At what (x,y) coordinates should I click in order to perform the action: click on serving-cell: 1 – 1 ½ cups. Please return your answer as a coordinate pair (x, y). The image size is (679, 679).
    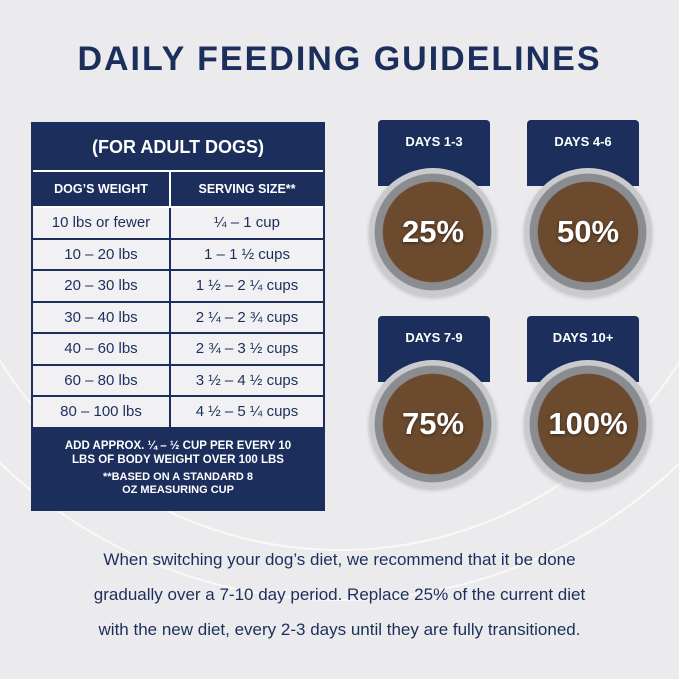
    Looking at the image, I should click on (247, 254).